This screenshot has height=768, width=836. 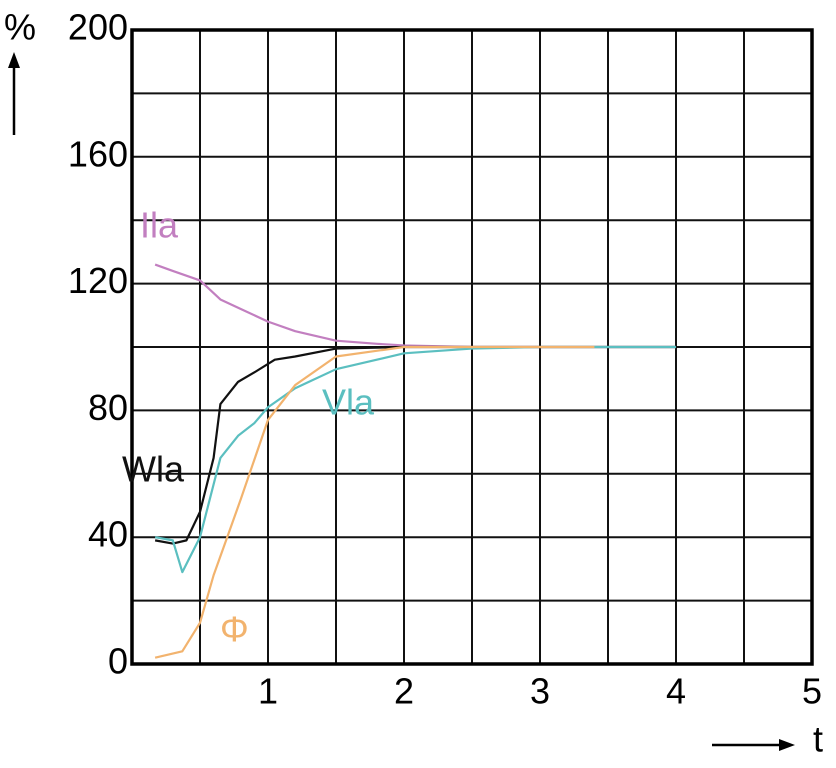 I want to click on x-tick-label: 4, so click(x=676, y=691).